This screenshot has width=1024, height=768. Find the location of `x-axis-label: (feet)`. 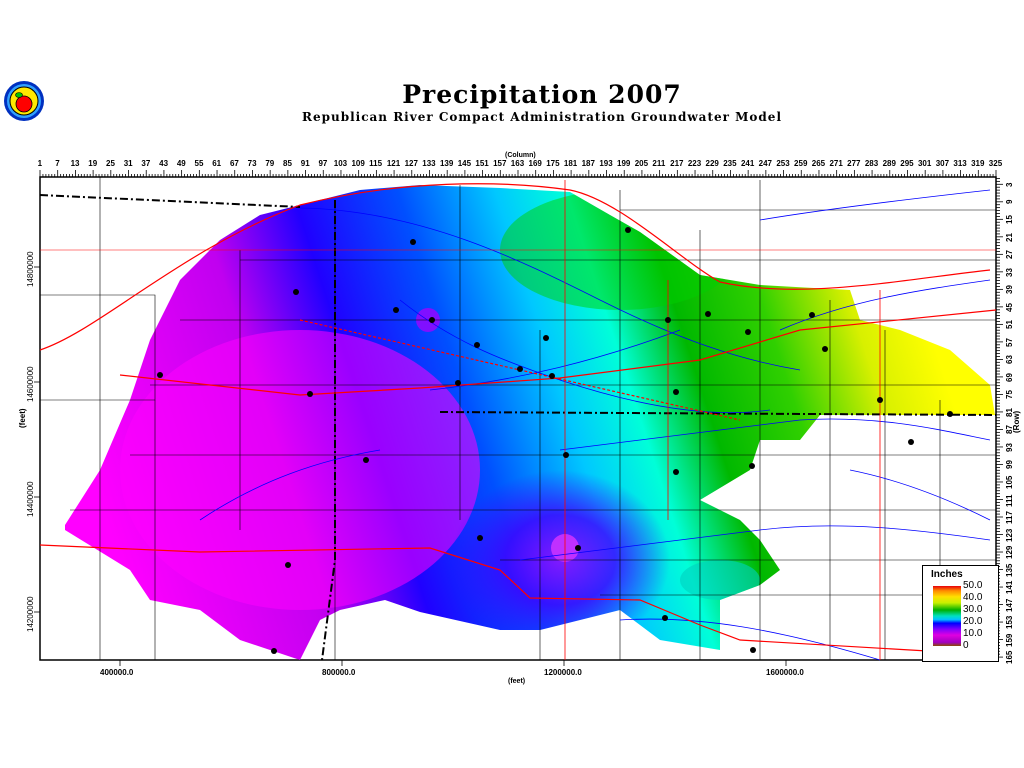

x-axis-label: (feet) is located at coordinates (517, 681).